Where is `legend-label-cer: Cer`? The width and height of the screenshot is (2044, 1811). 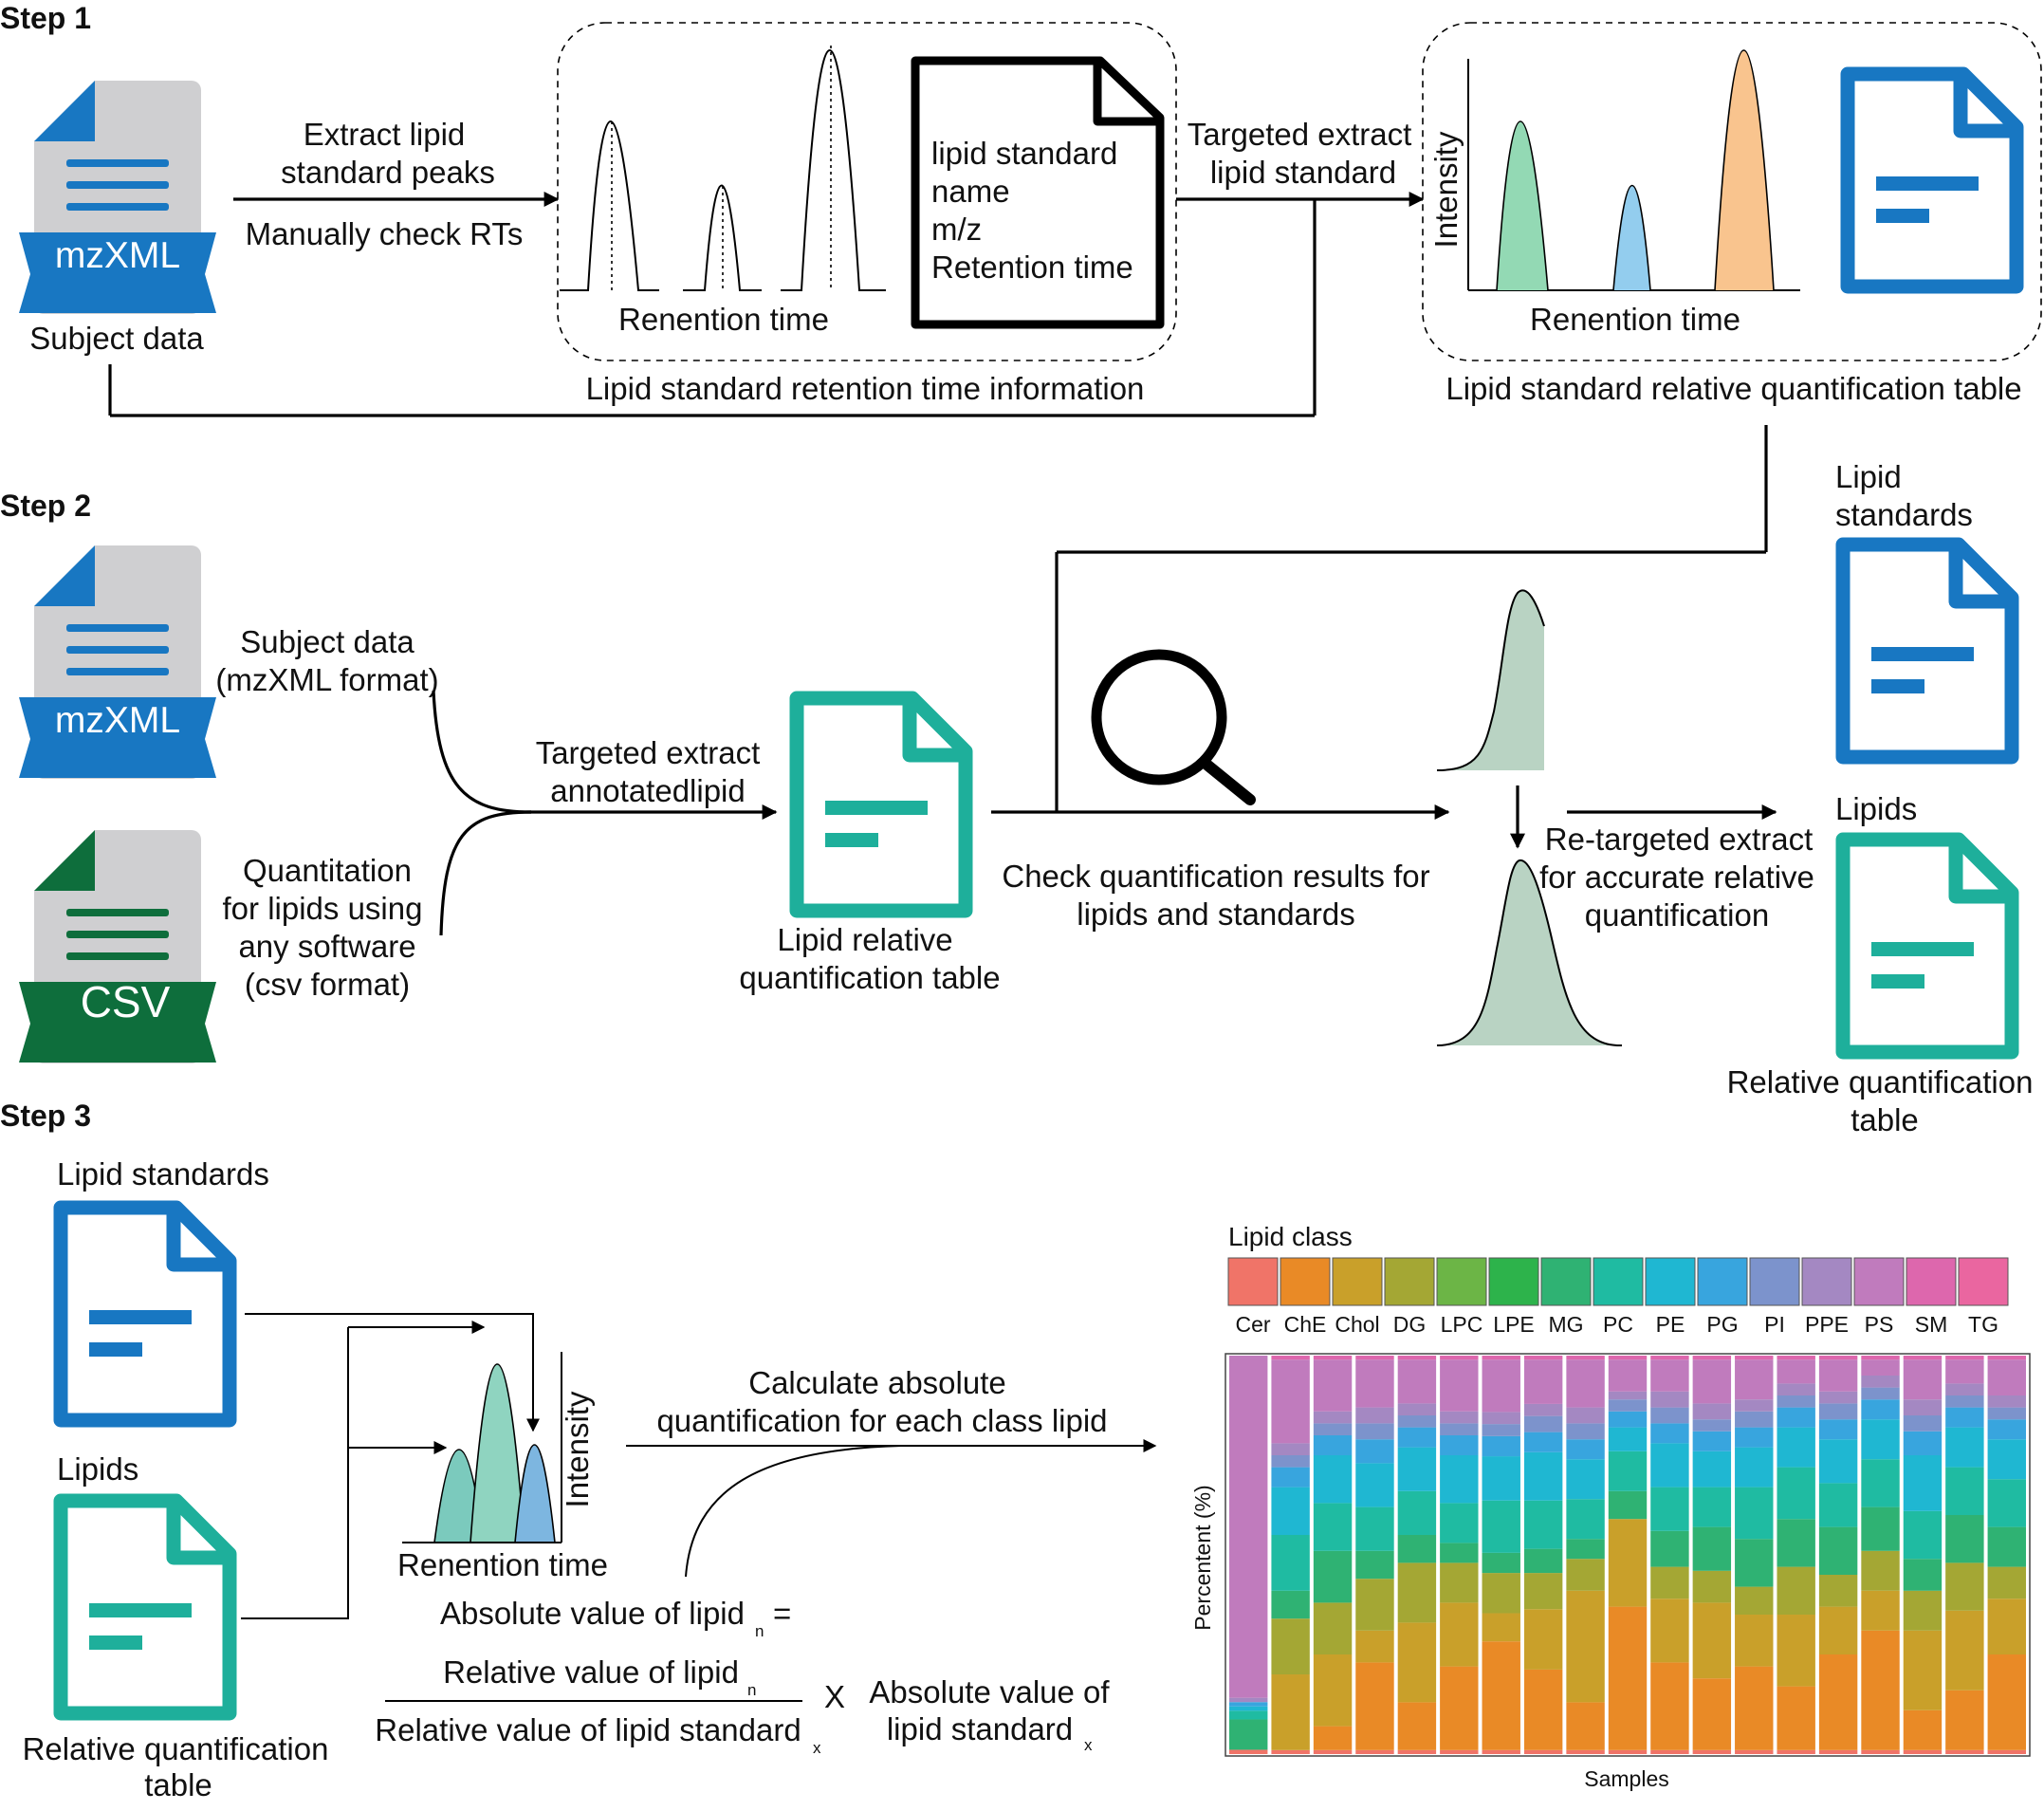 legend-label-cer: Cer is located at coordinates (1252, 1324).